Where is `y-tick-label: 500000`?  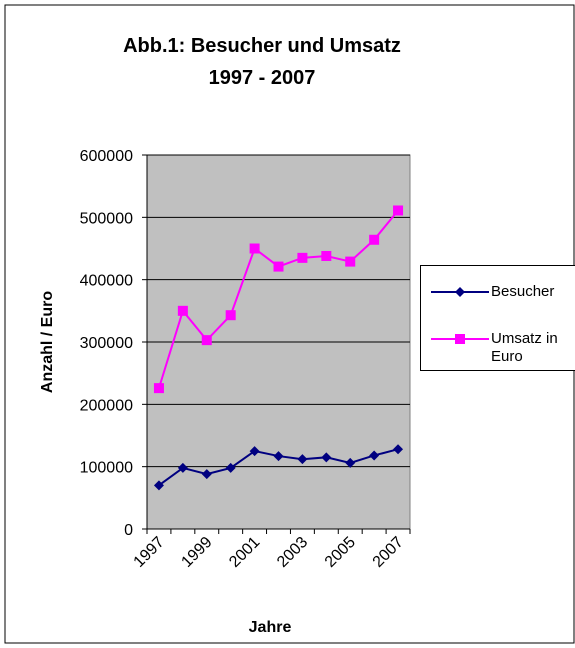
y-tick-label: 500000 is located at coordinates (106, 218).